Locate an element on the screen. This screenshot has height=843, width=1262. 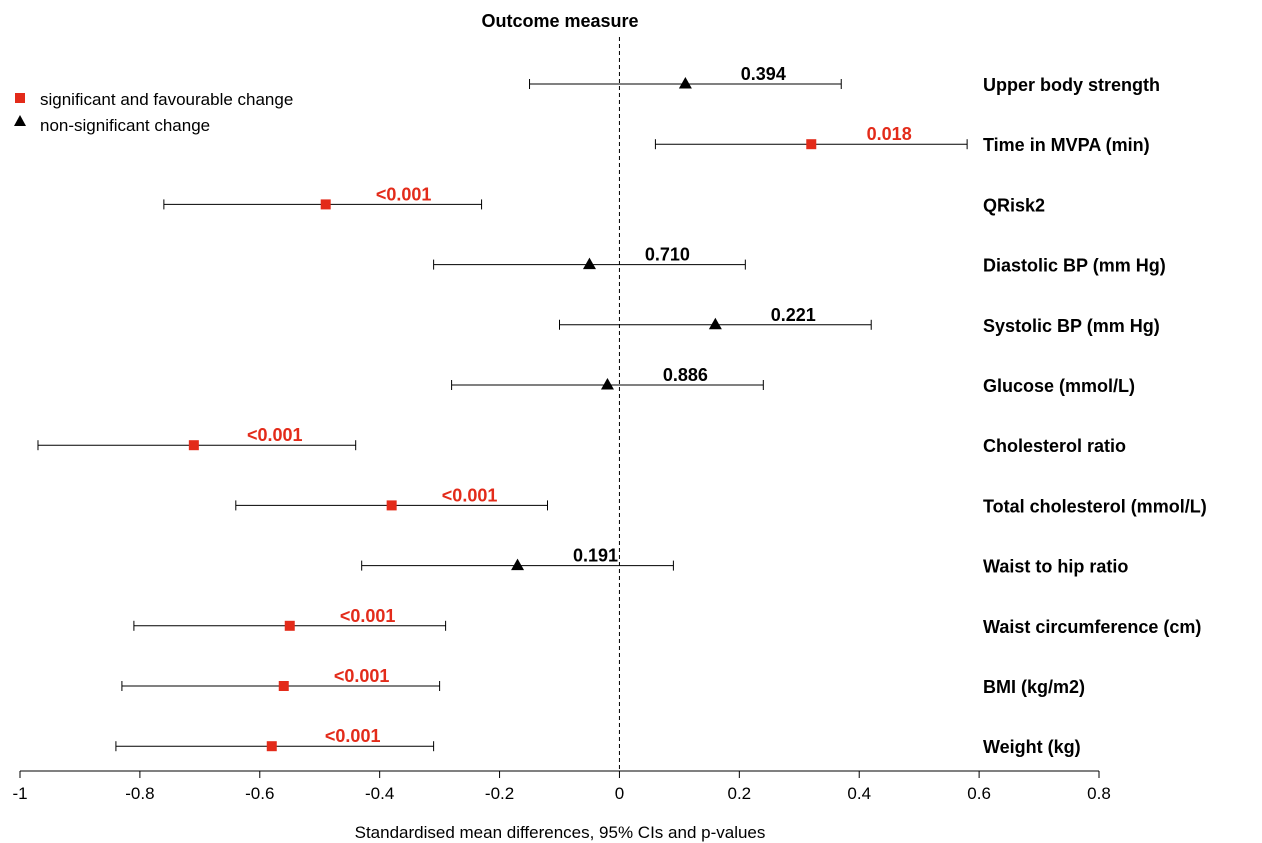
outcome-row: <0.001 Total cholesterol (mmol/L) is located at coordinates (721, 500).